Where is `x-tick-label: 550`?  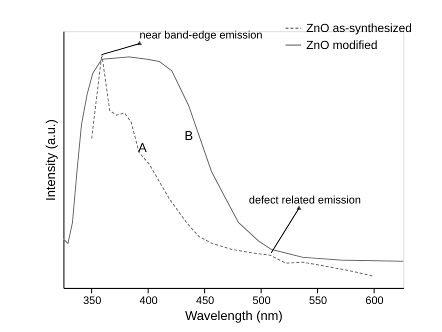
x-tick-label: 550 is located at coordinates (318, 301).